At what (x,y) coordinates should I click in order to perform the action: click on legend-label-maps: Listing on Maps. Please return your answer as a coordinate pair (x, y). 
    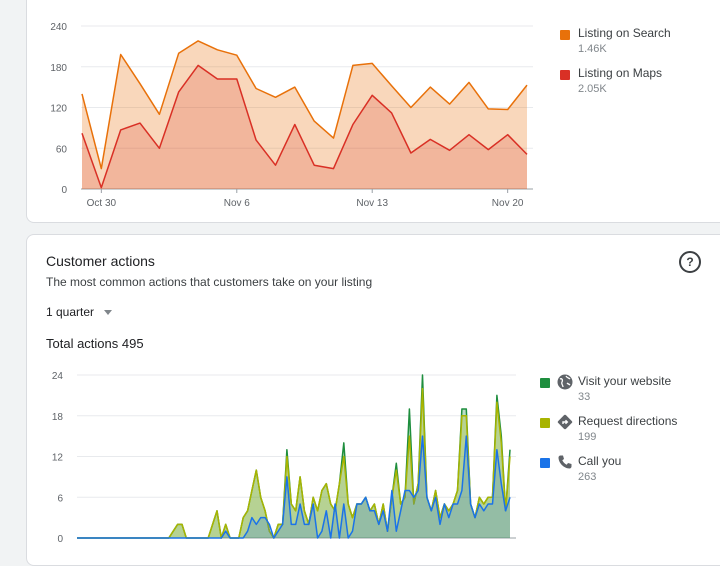
    Looking at the image, I should click on (620, 73).